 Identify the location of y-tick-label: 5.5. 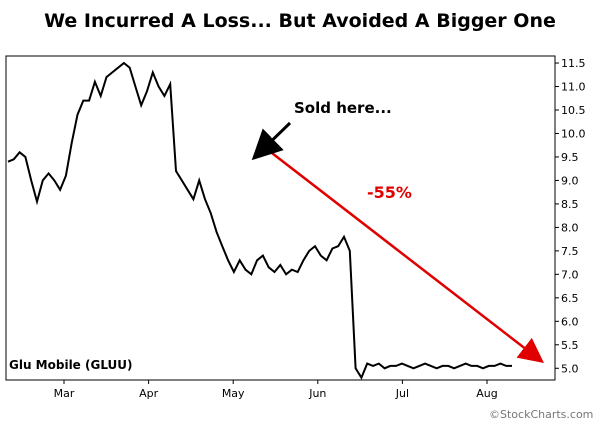
(570, 345).